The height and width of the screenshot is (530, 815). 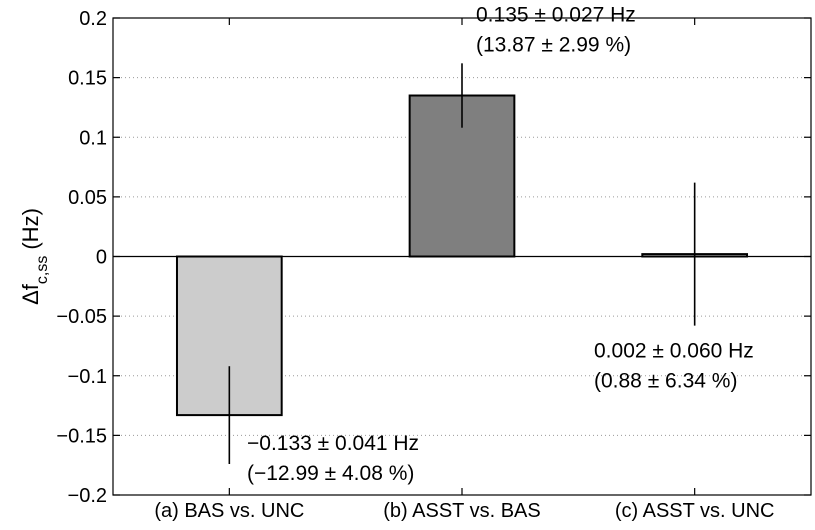 What do you see at coordinates (93, 138) in the screenshot?
I see `y-tick-label: 0.1` at bounding box center [93, 138].